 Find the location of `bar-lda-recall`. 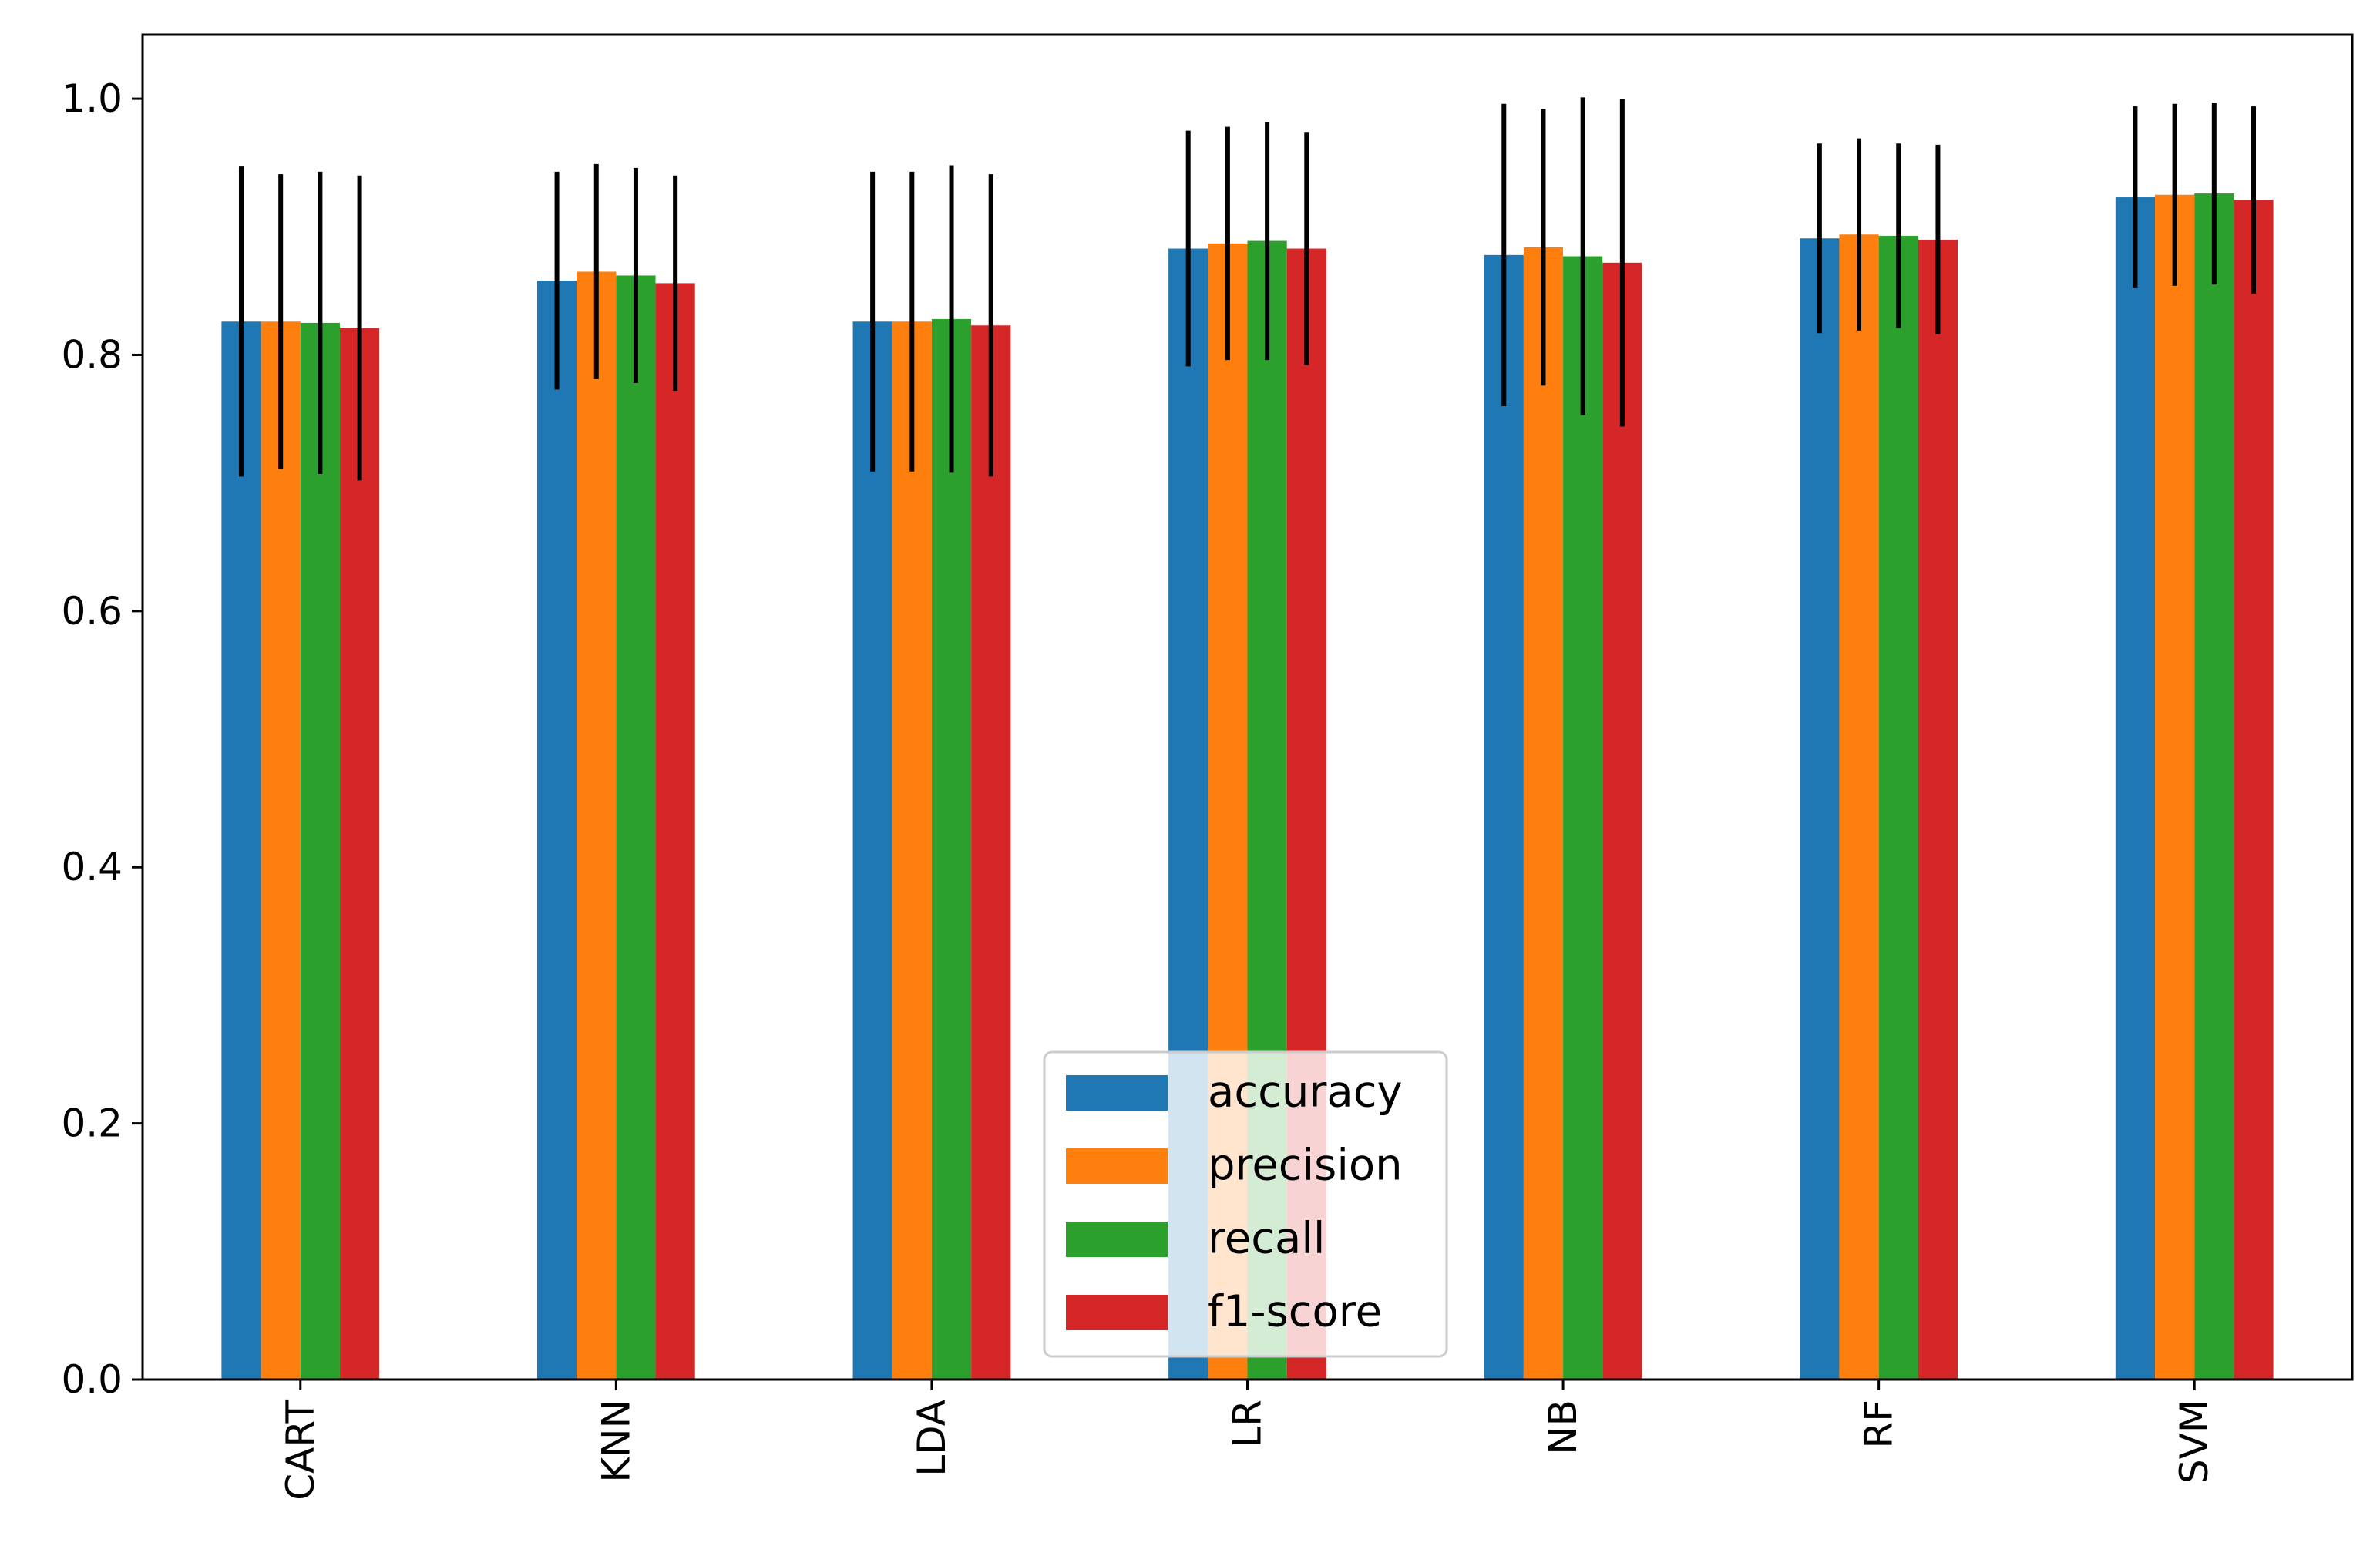

bar-lda-recall is located at coordinates (951, 849).